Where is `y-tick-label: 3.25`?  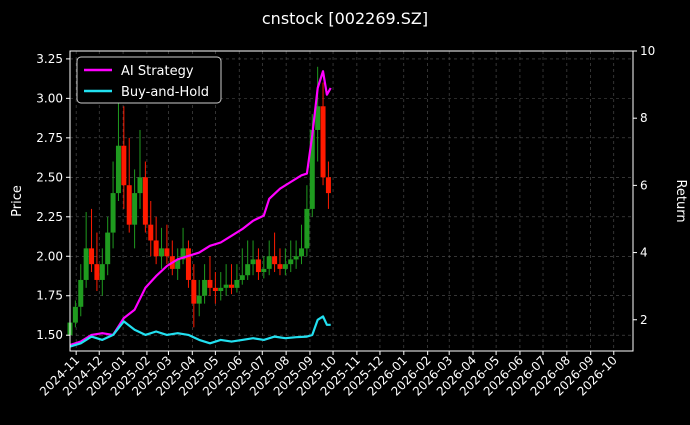 y-tick-label: 3.25 is located at coordinates (49, 59).